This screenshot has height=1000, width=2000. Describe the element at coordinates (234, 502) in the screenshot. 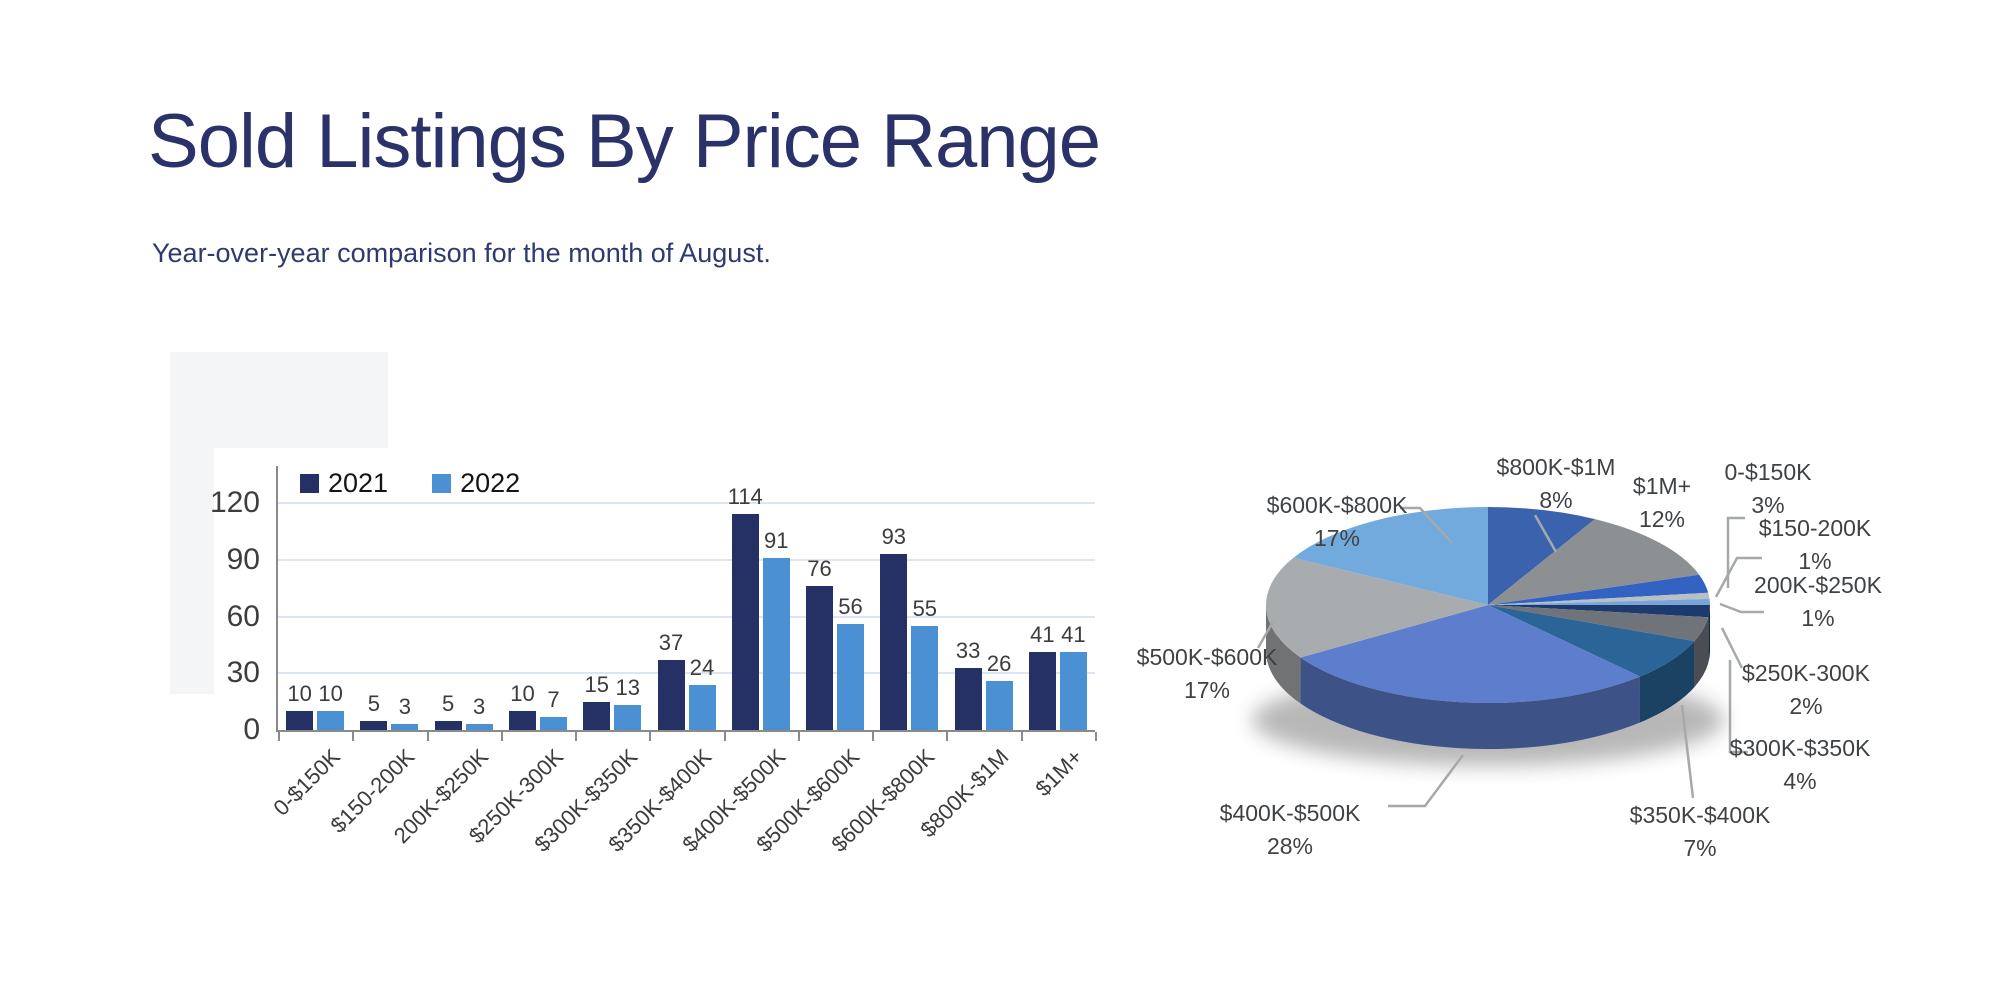

I see `y-axis-tick-label-120: 120` at that location.